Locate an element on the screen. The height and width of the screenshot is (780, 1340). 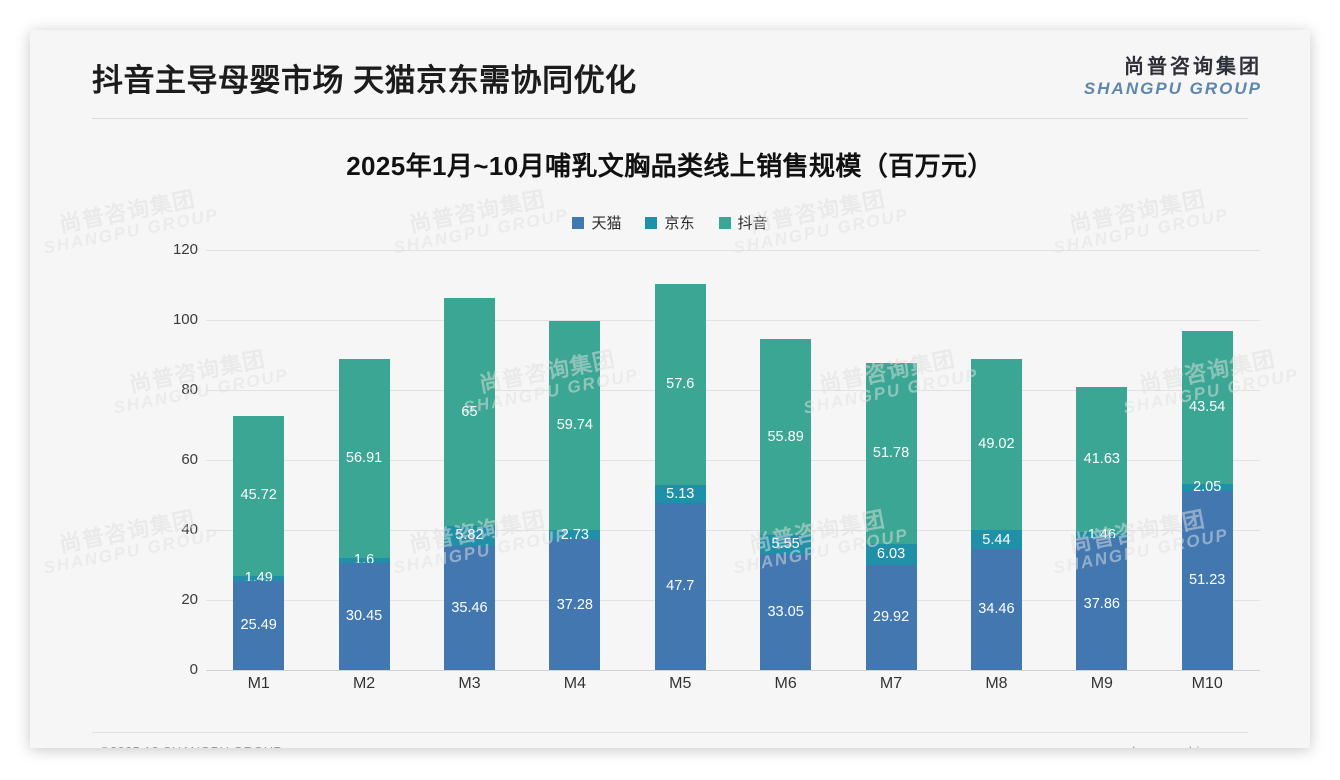
website-text: www.shangpu-china.com is located at coordinates (1168, 746).